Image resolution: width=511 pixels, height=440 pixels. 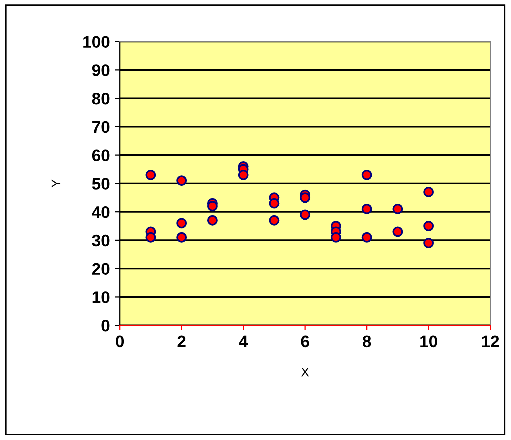 What do you see at coordinates (101, 240) in the screenshot?
I see `y-tick-label: 30` at bounding box center [101, 240].